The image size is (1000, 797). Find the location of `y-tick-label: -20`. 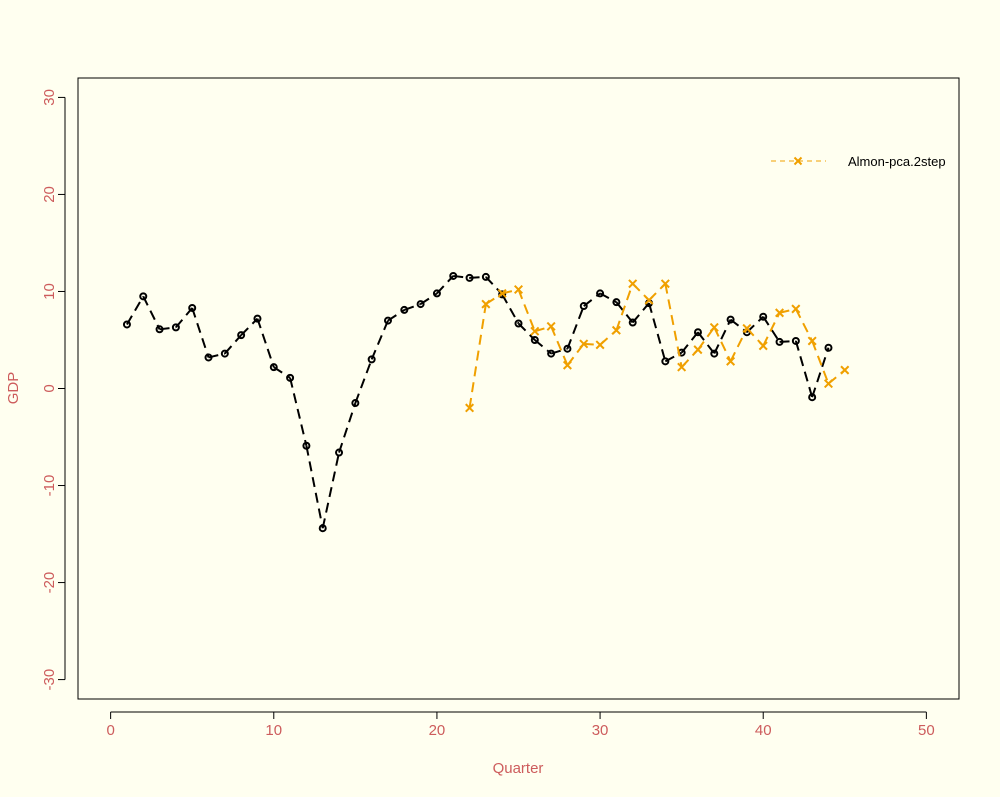

y-tick-label: -20 is located at coordinates (49, 583).